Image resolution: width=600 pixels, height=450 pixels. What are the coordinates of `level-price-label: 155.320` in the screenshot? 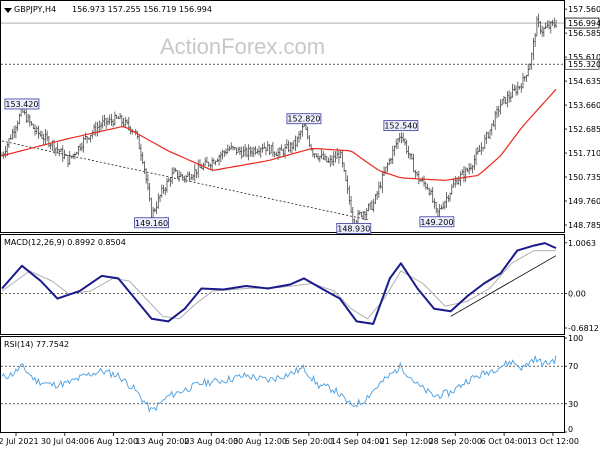 It's located at (584, 64).